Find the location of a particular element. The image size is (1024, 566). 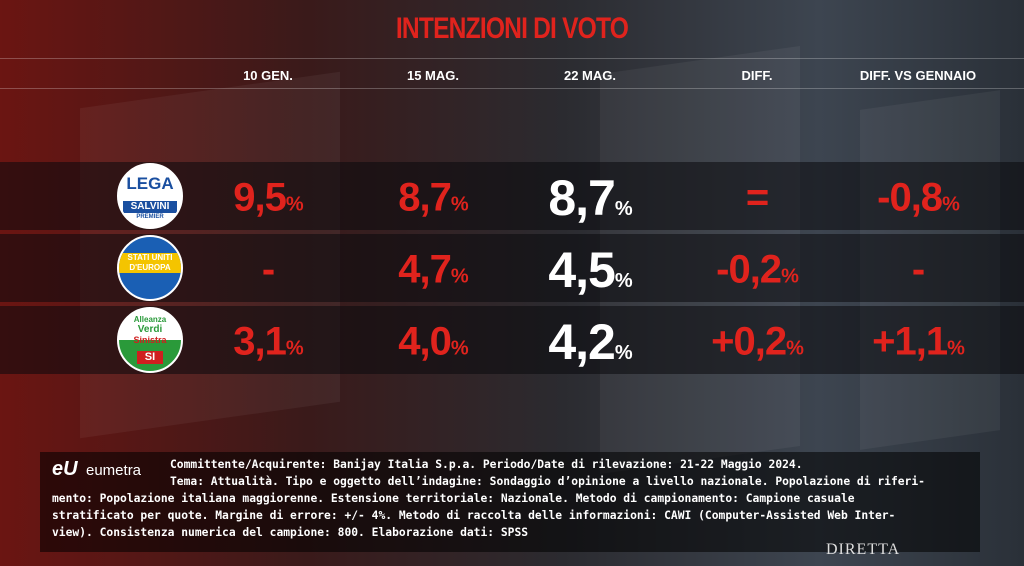

value-cell: 3,1% is located at coordinates (268, 342).